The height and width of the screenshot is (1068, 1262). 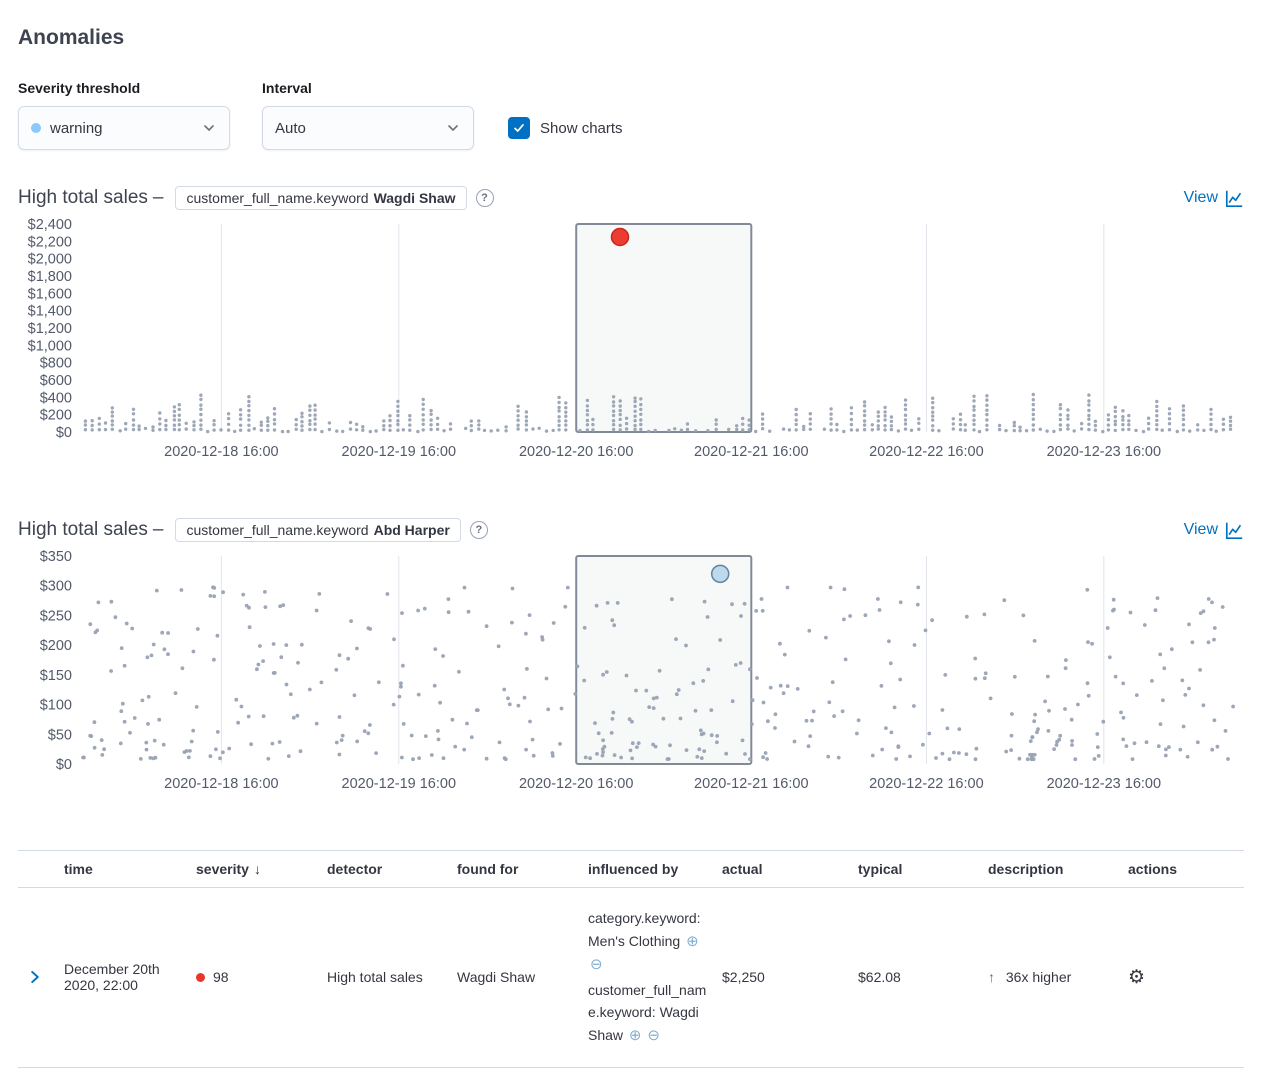 I want to click on description-text: 36x higher, so click(x=1038, y=977).